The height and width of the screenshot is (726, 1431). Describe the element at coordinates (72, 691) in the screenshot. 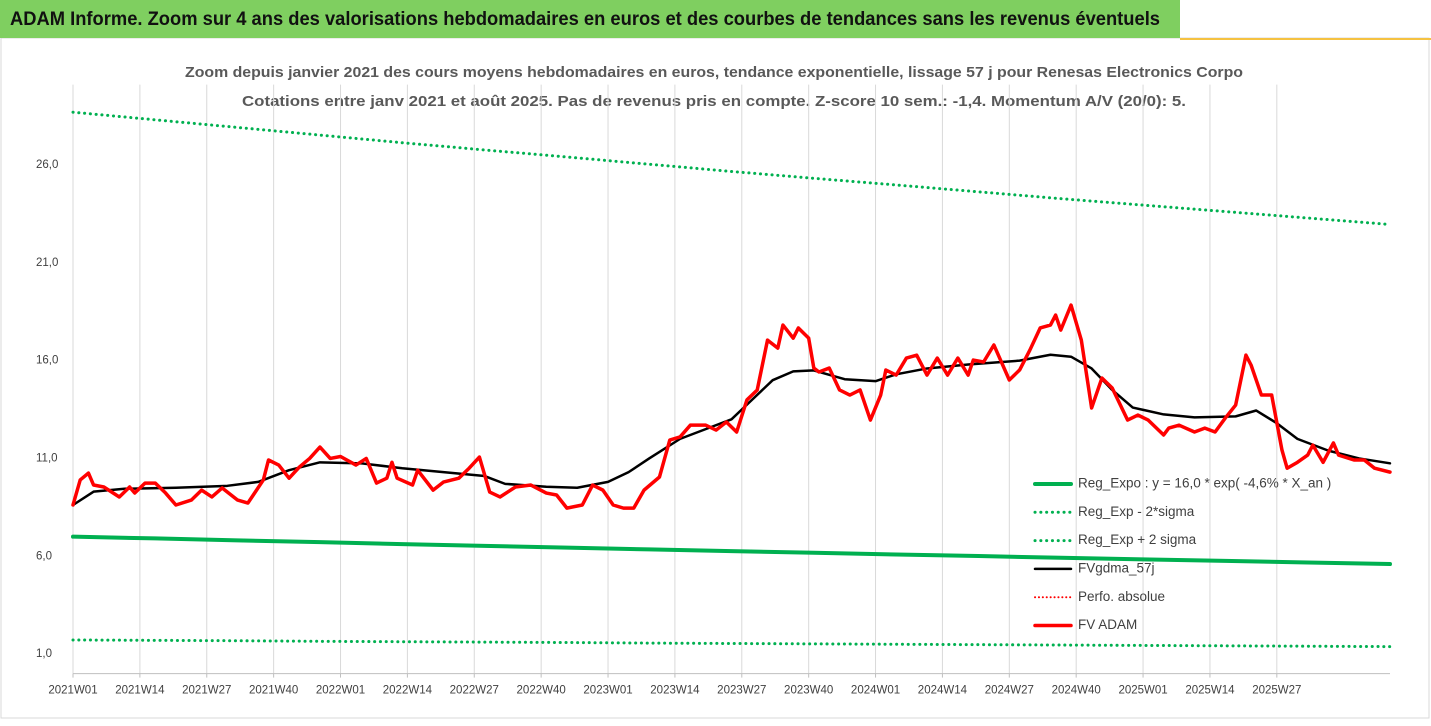

I see `x-tick-label: 2021W01` at that location.